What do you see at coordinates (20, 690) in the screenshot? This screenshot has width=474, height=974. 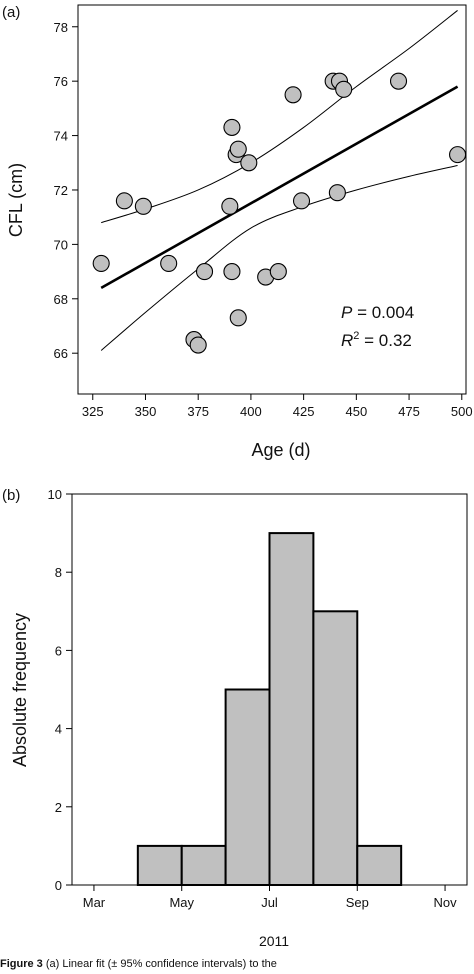 I see `y-axis-label-b: Absolute frequency` at bounding box center [20, 690].